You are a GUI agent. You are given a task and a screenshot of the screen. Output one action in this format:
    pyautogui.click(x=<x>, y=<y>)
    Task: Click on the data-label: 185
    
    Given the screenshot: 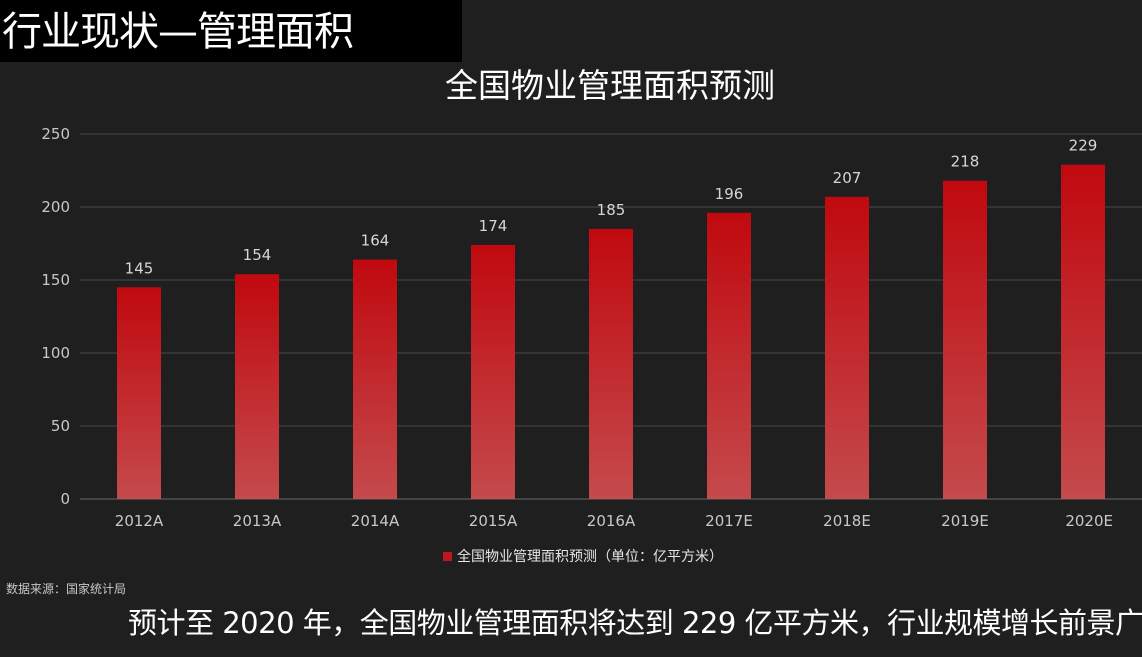 What is the action you would take?
    pyautogui.click(x=611, y=210)
    